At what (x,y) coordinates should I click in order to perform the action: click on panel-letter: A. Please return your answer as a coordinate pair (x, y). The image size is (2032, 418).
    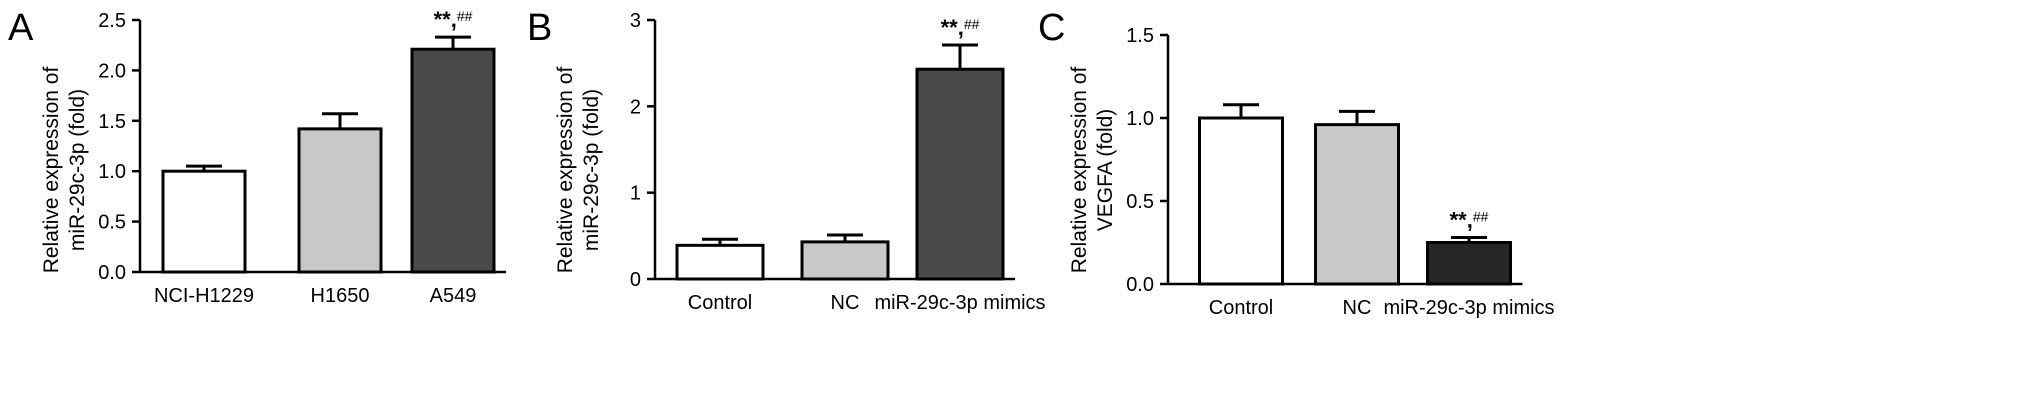
    Looking at the image, I should click on (21, 28).